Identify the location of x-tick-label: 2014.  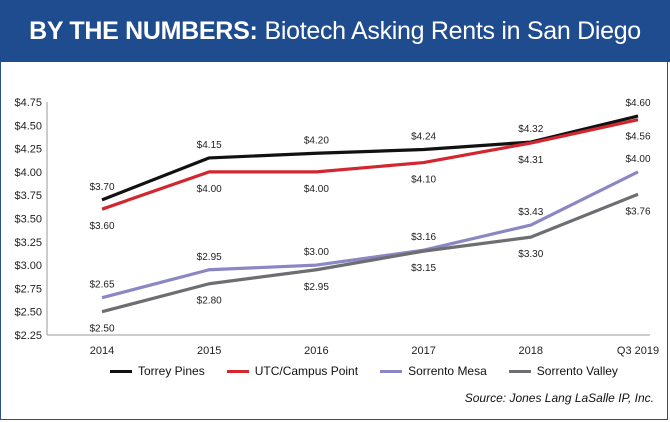
(102, 351).